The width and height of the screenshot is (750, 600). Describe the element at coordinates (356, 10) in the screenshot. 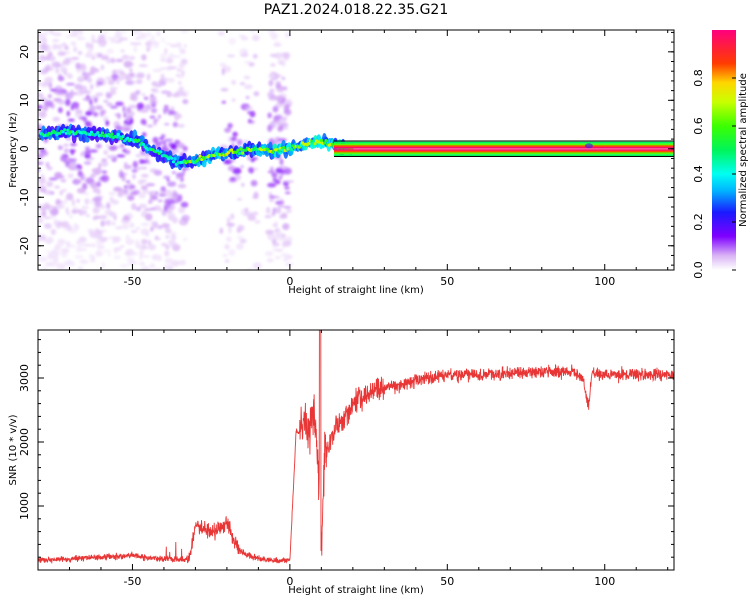

I see `chart-title: PAZ1.2024.018.22.35.G21` at that location.